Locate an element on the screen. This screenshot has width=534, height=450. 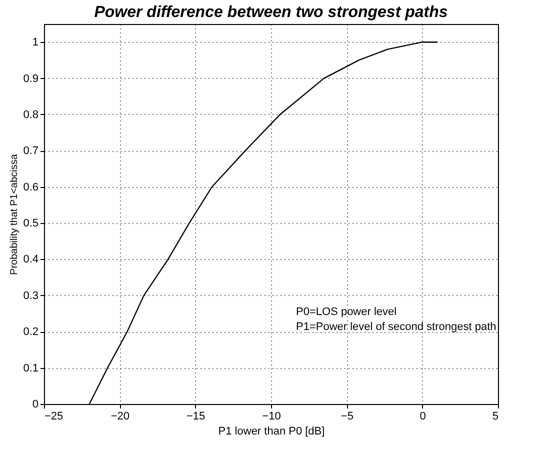
annotation: P0=LOS power level is located at coordinates (346, 312).